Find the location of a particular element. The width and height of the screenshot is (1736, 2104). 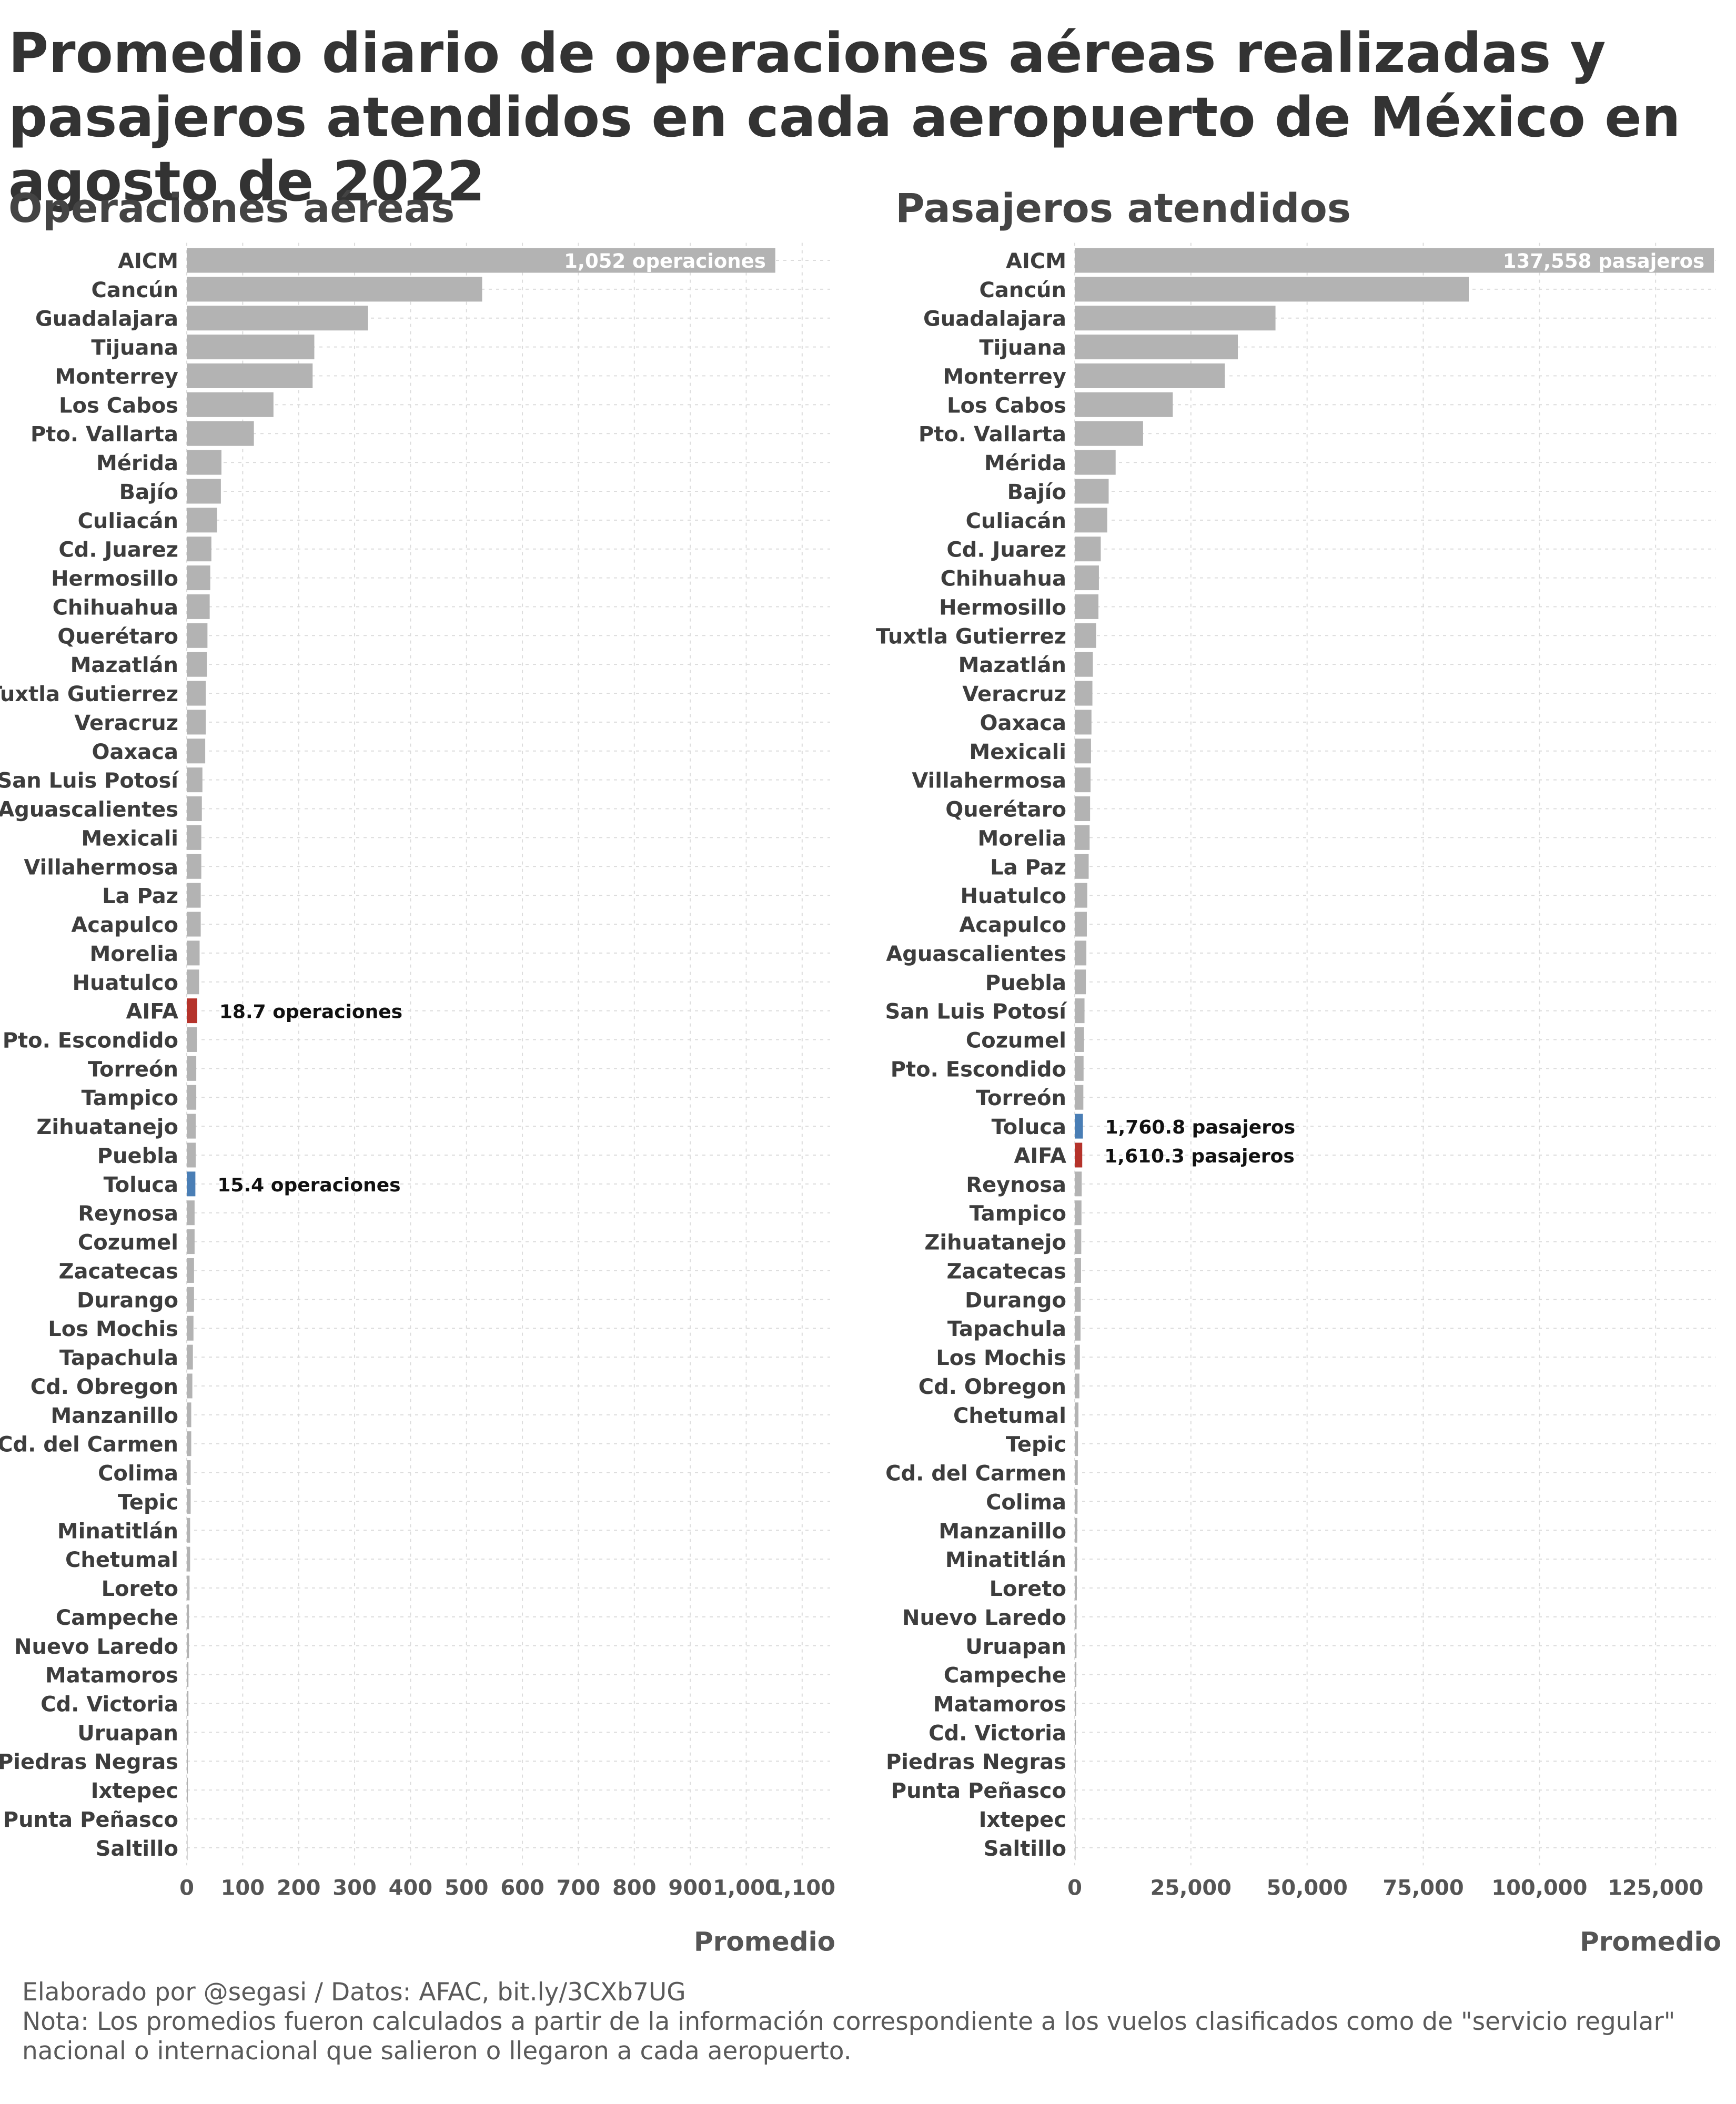

pax-category-label: Pto. Vallarta is located at coordinates (992, 434).